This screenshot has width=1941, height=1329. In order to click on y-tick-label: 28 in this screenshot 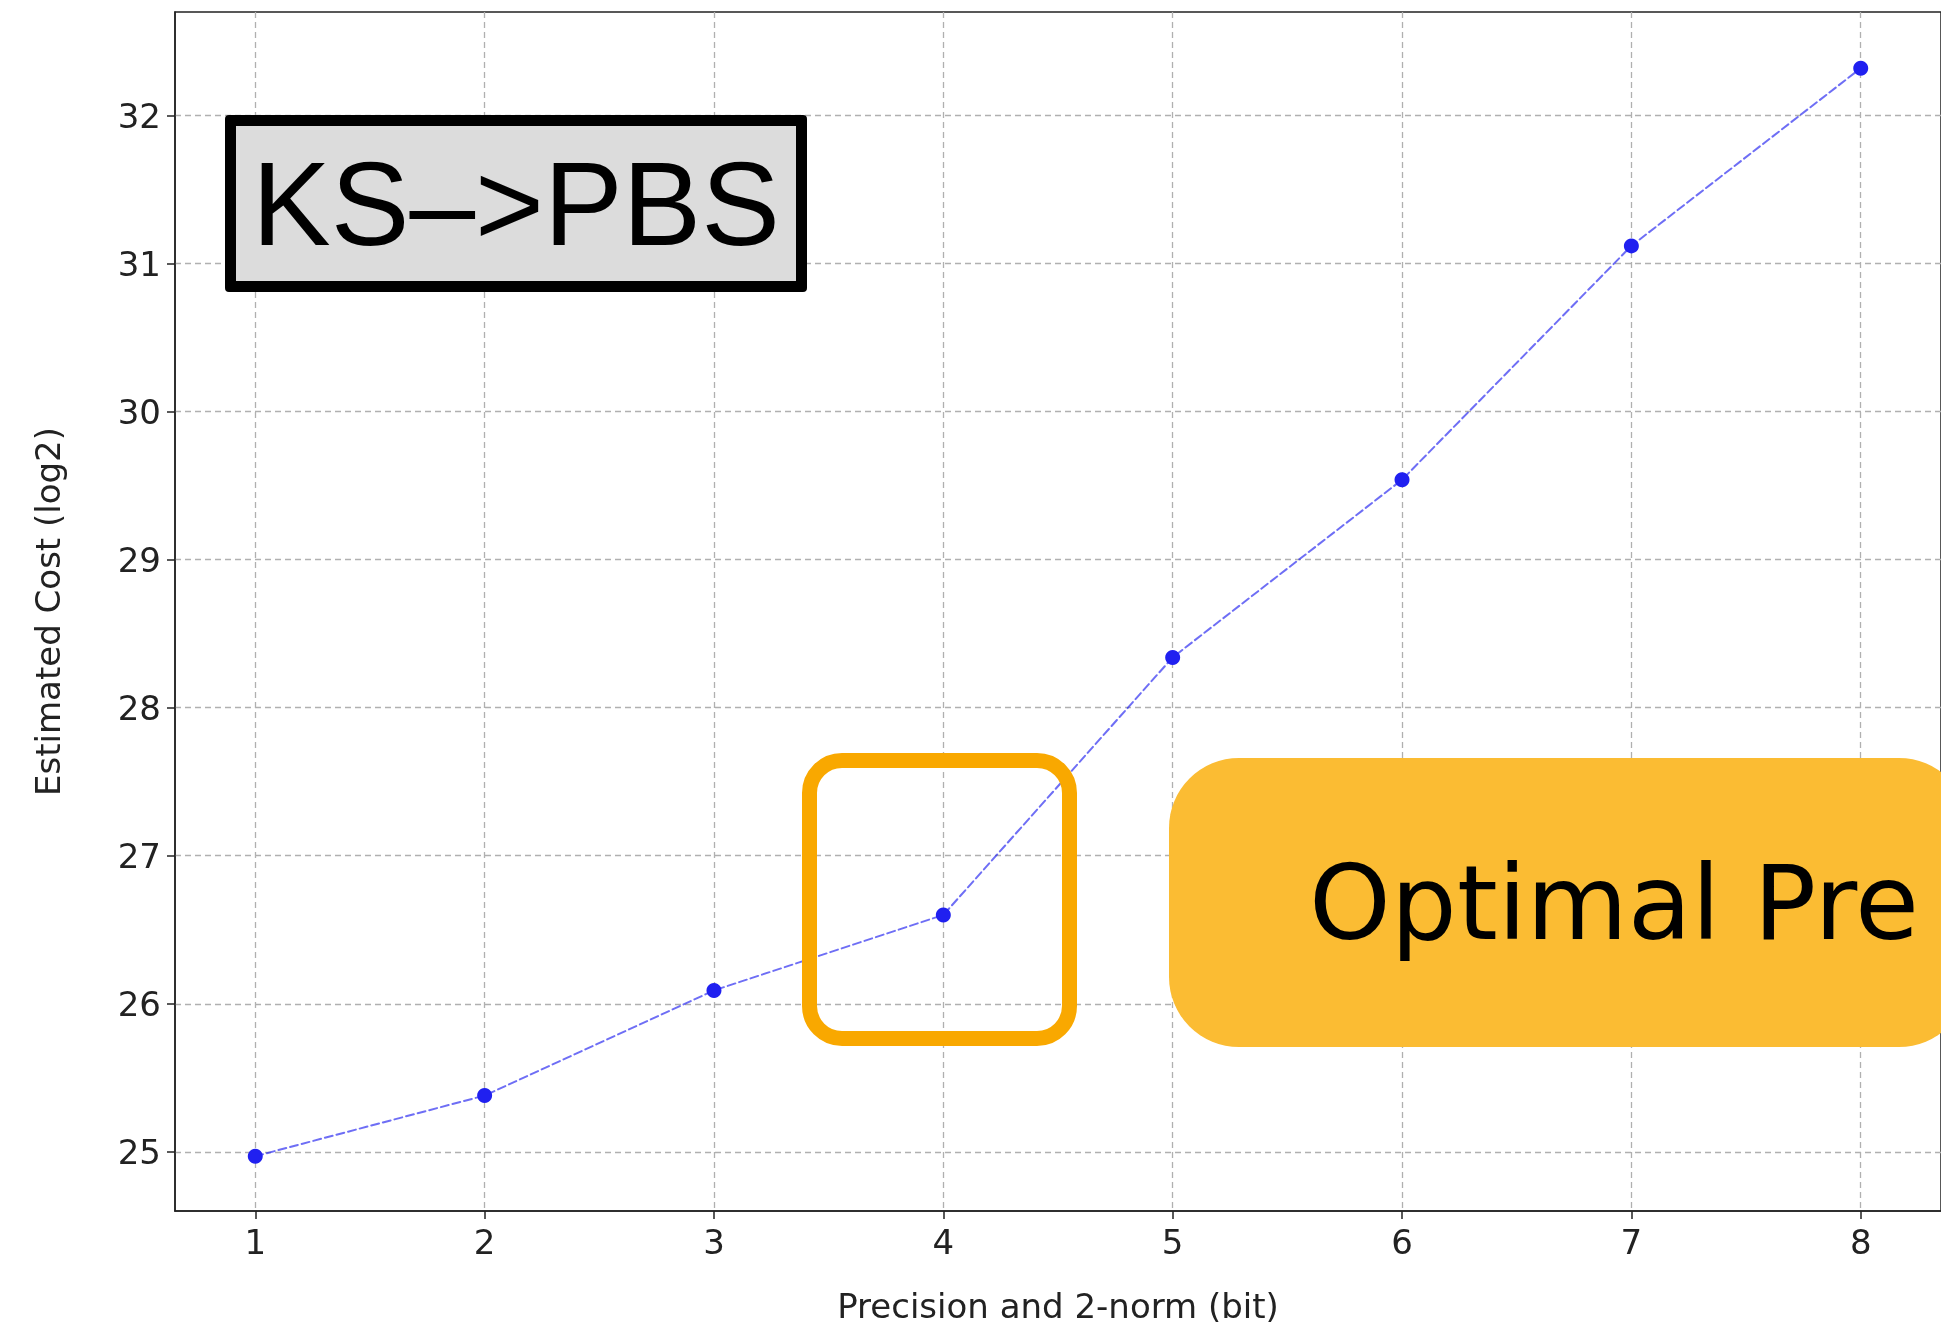, I will do `click(139, 707)`.